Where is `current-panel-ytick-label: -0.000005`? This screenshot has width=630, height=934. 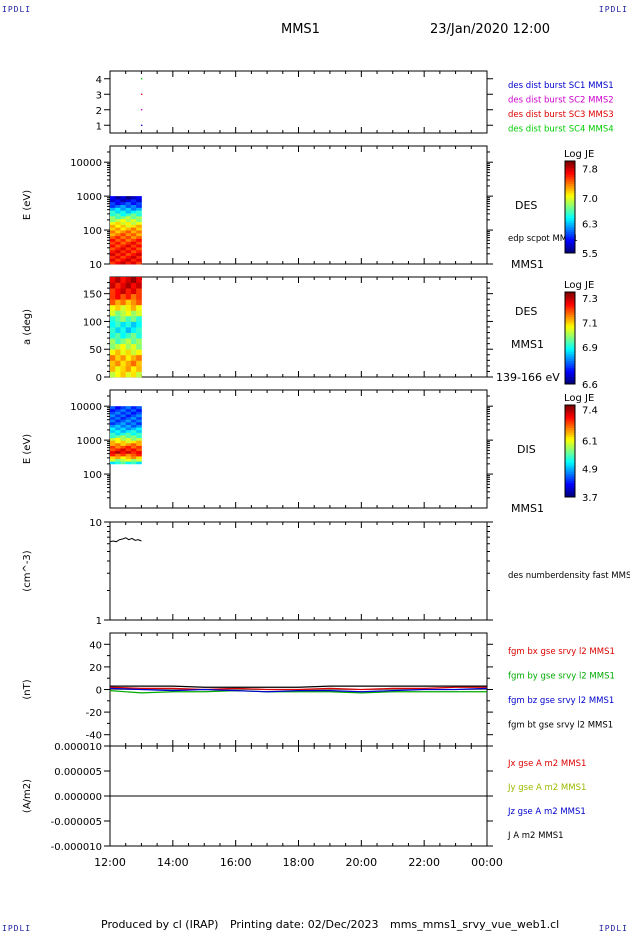
current-panel-ytick-label: -0.000005 is located at coordinates (76, 822).